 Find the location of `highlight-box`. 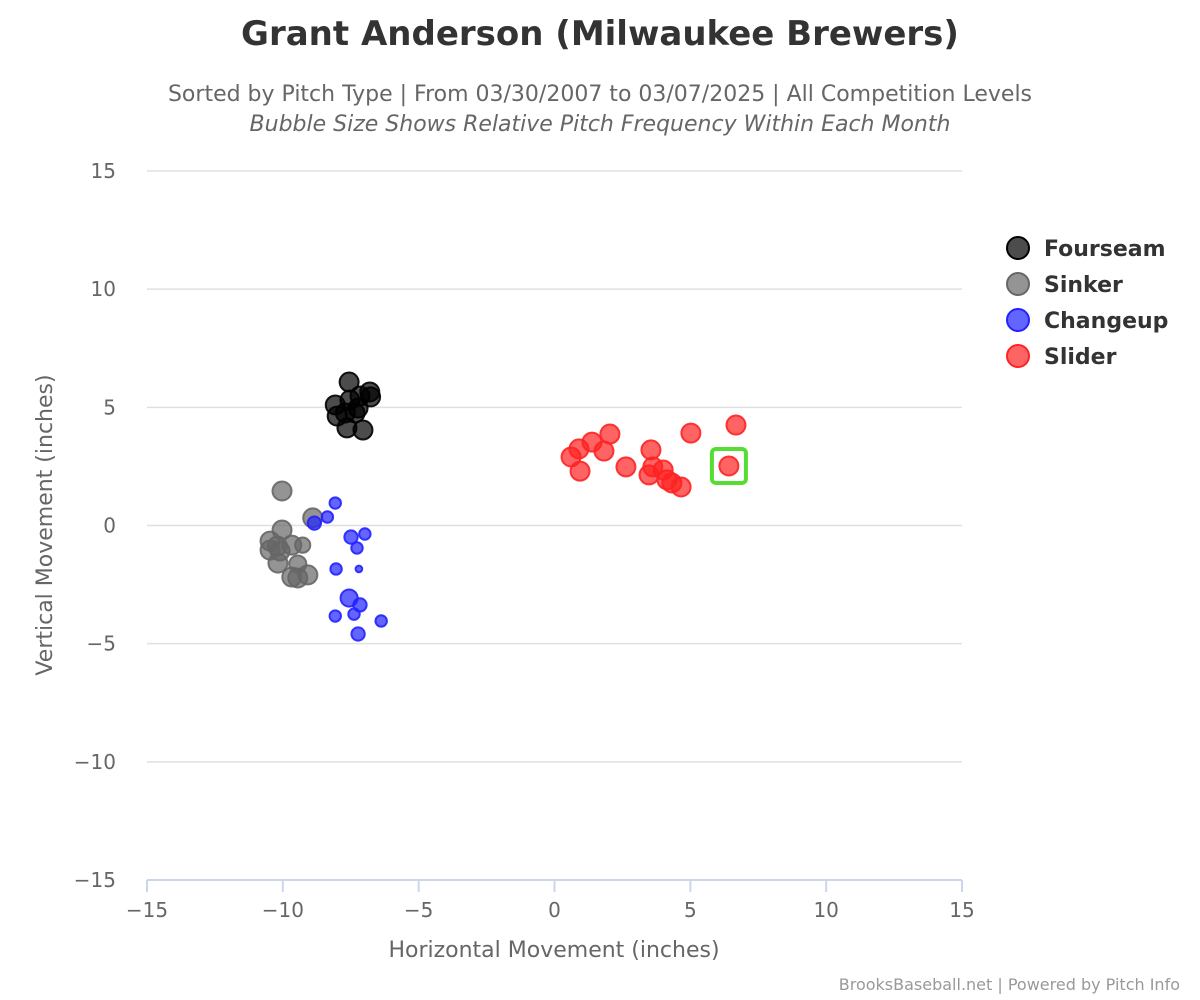

highlight-box is located at coordinates (728, 465).